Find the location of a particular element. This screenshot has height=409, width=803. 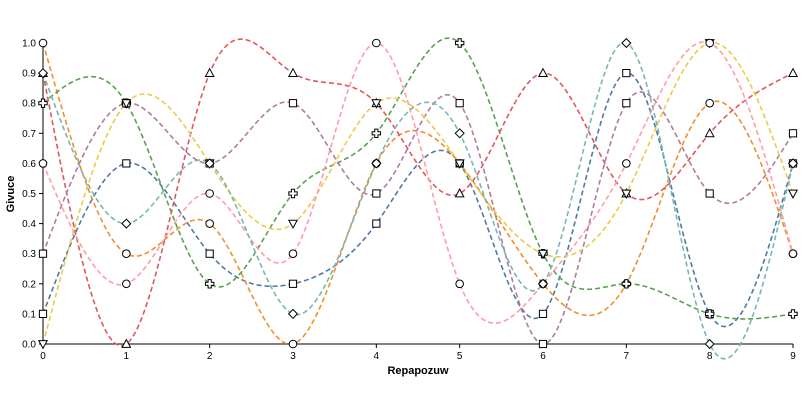

y-tick-label: 0.7 is located at coordinates (29, 134).